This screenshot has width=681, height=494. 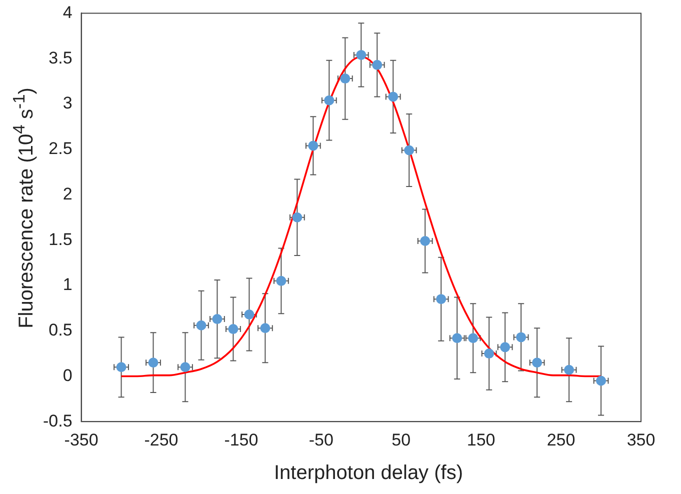 I want to click on y-tick-label: 0.5, so click(x=60, y=330).